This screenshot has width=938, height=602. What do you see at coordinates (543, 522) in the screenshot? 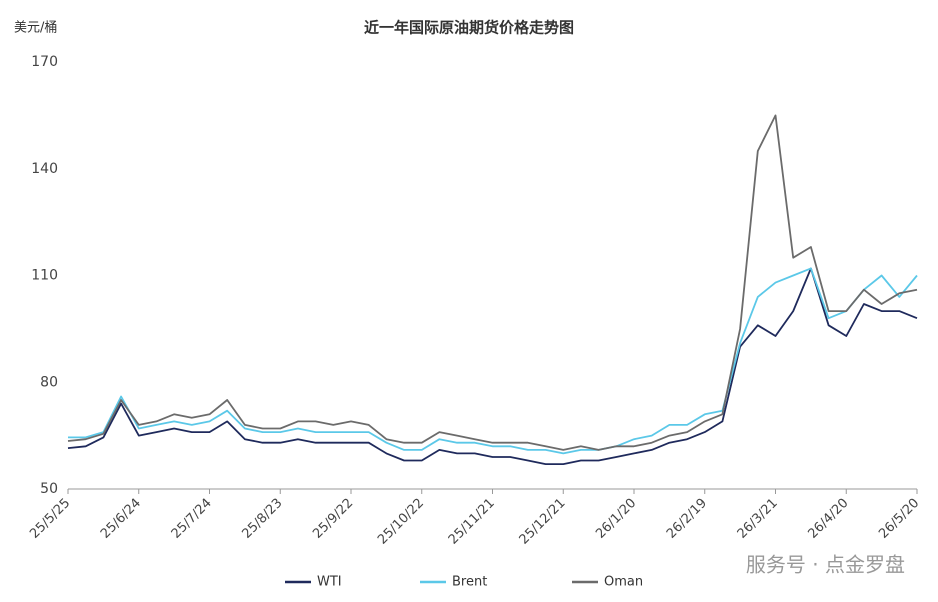
I see `x-tick-label: 25/12/21` at bounding box center [543, 522].